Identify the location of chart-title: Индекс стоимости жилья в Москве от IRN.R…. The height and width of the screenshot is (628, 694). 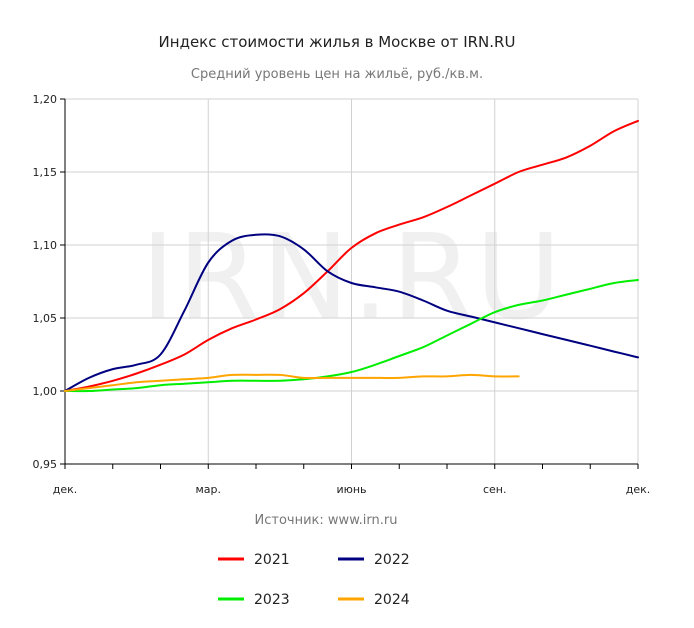
(337, 42).